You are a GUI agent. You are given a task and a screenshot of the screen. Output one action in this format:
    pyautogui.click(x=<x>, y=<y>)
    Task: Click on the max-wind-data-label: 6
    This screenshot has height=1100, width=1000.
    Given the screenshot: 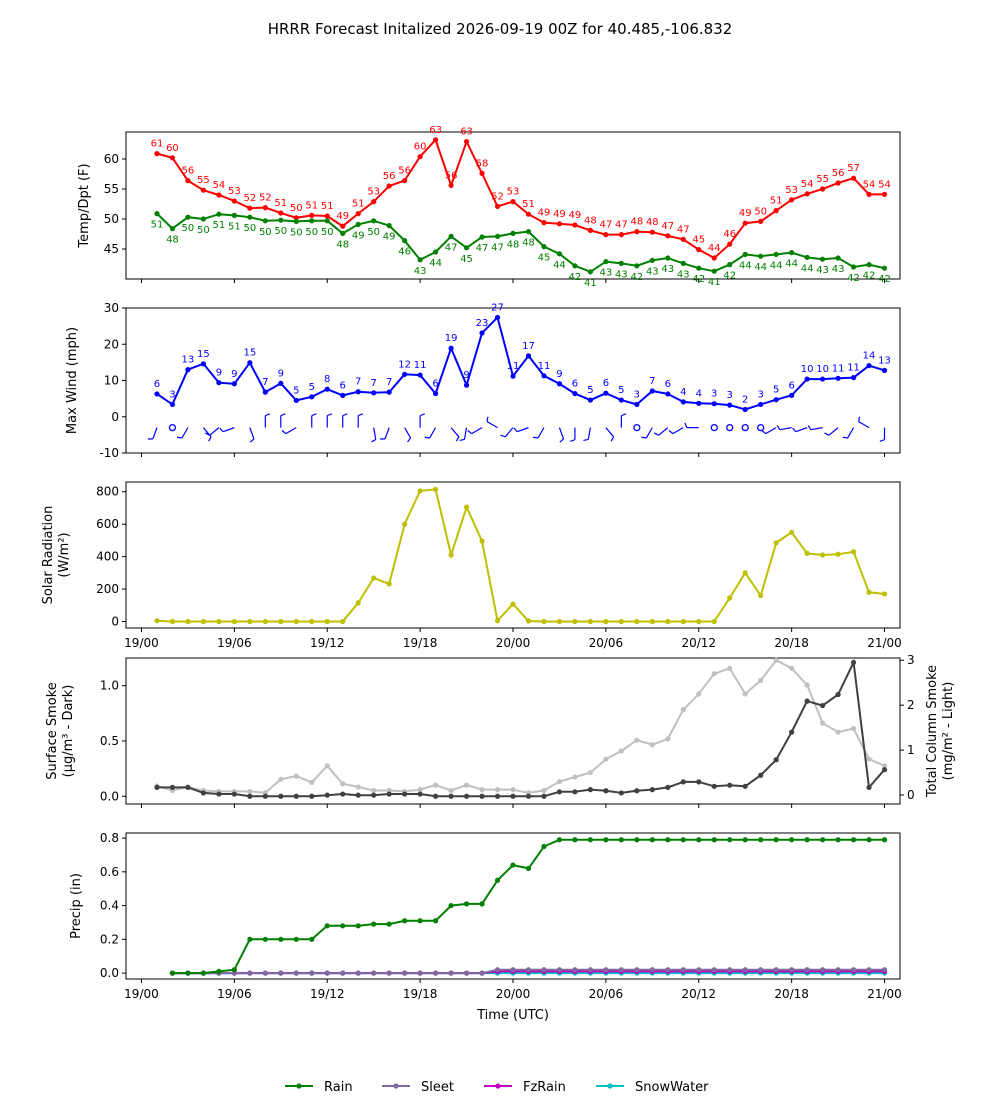 What is the action you would take?
    pyautogui.click(x=575, y=384)
    